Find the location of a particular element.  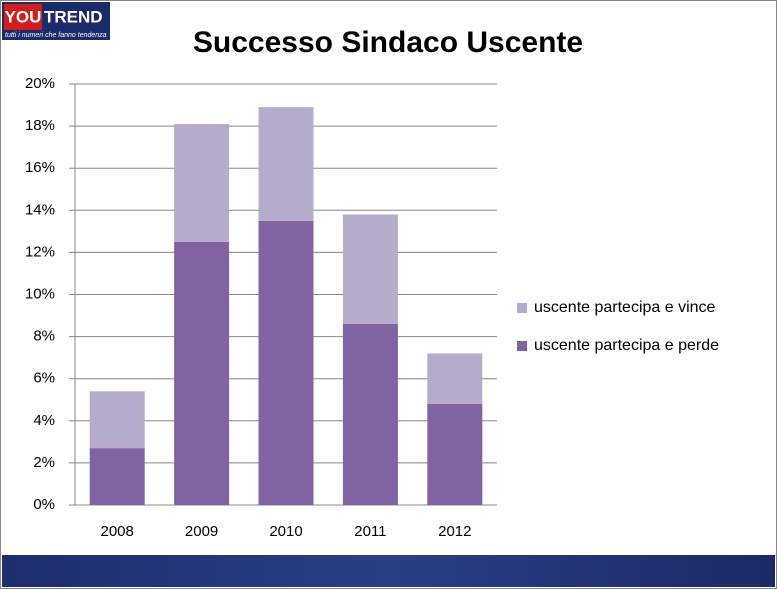

y-tick-label: 6% is located at coordinates (44, 378).